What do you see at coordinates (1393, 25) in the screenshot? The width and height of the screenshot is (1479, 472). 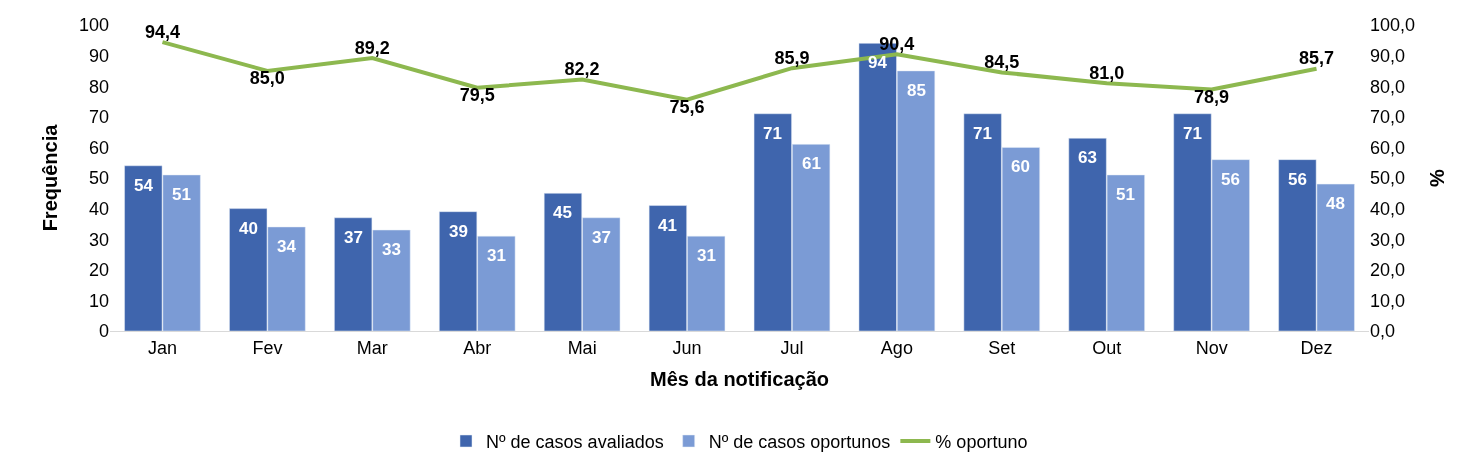 I see `y2-tick-label: 100,0` at bounding box center [1393, 25].